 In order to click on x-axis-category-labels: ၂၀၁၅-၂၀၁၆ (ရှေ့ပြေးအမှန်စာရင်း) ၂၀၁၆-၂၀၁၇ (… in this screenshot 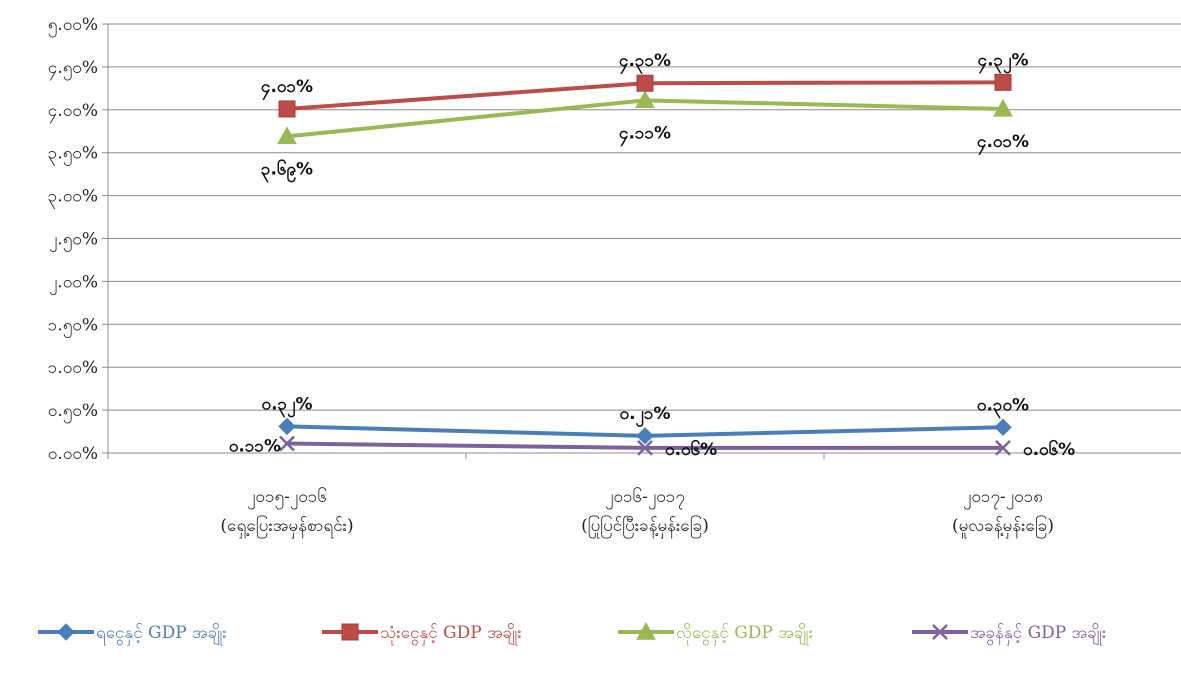, I will do `click(637, 512)`.